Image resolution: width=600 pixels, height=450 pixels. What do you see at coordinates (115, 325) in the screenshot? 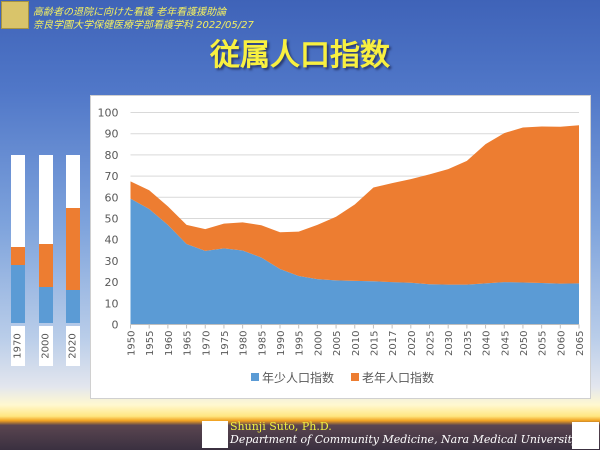
I see `y-tick-label: 0` at bounding box center [115, 325].